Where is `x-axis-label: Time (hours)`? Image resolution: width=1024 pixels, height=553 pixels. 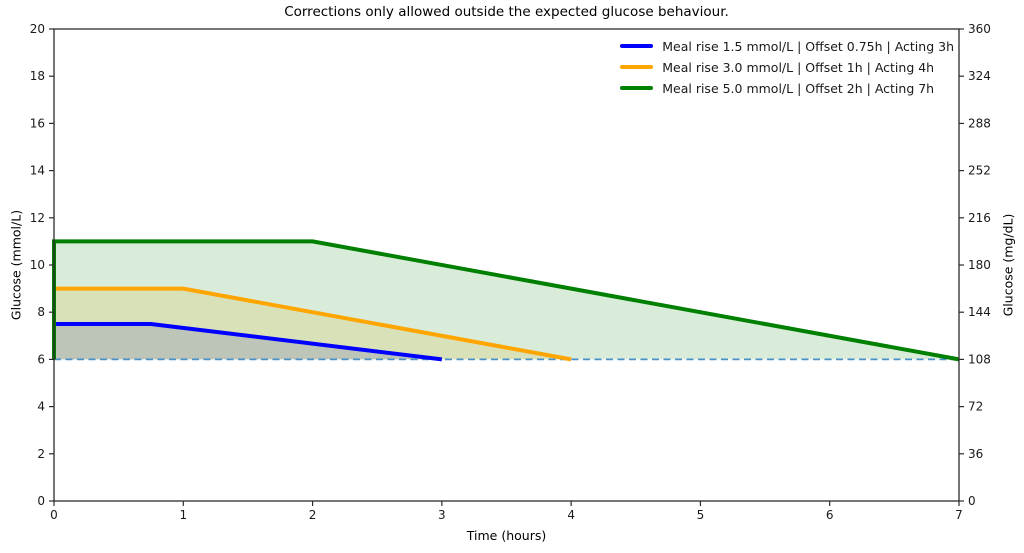
x-axis-label: Time (hours) is located at coordinates (506, 535).